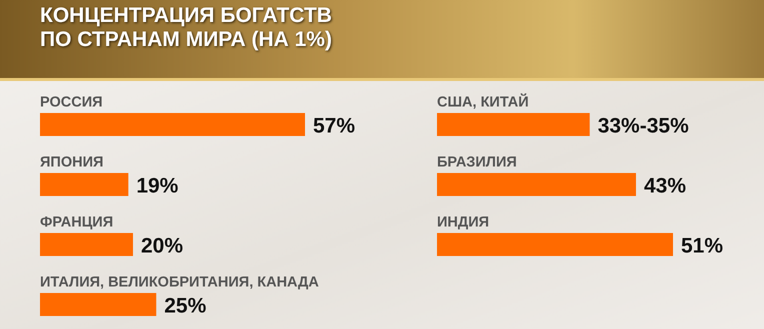  What do you see at coordinates (186, 28) in the screenshot?
I see `chart-title: КОНЦЕНТРАЦИЯ БОГАТСТВ ПО СТРАНАМ МИРА (НА 1%)` at bounding box center [186, 28].